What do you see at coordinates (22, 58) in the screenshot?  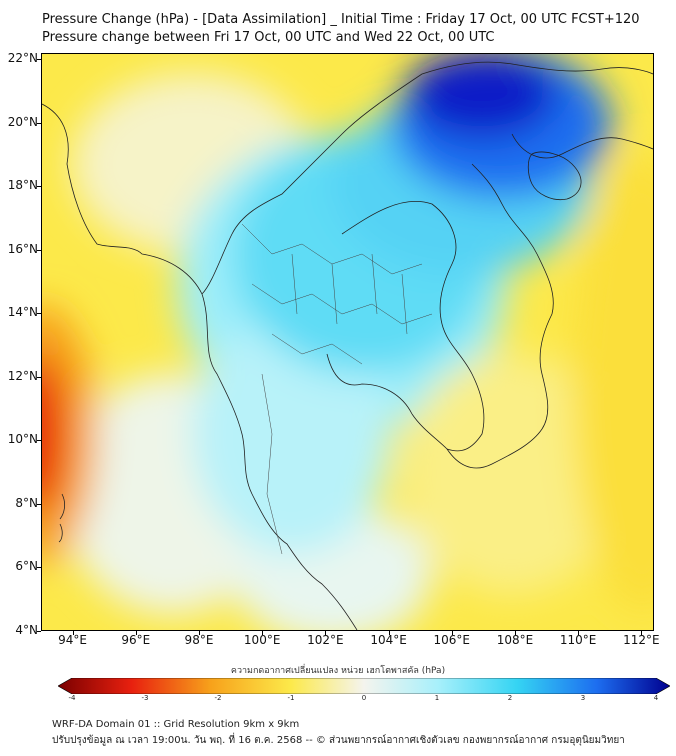 I see `lat-label: 22°N` at bounding box center [22, 58].